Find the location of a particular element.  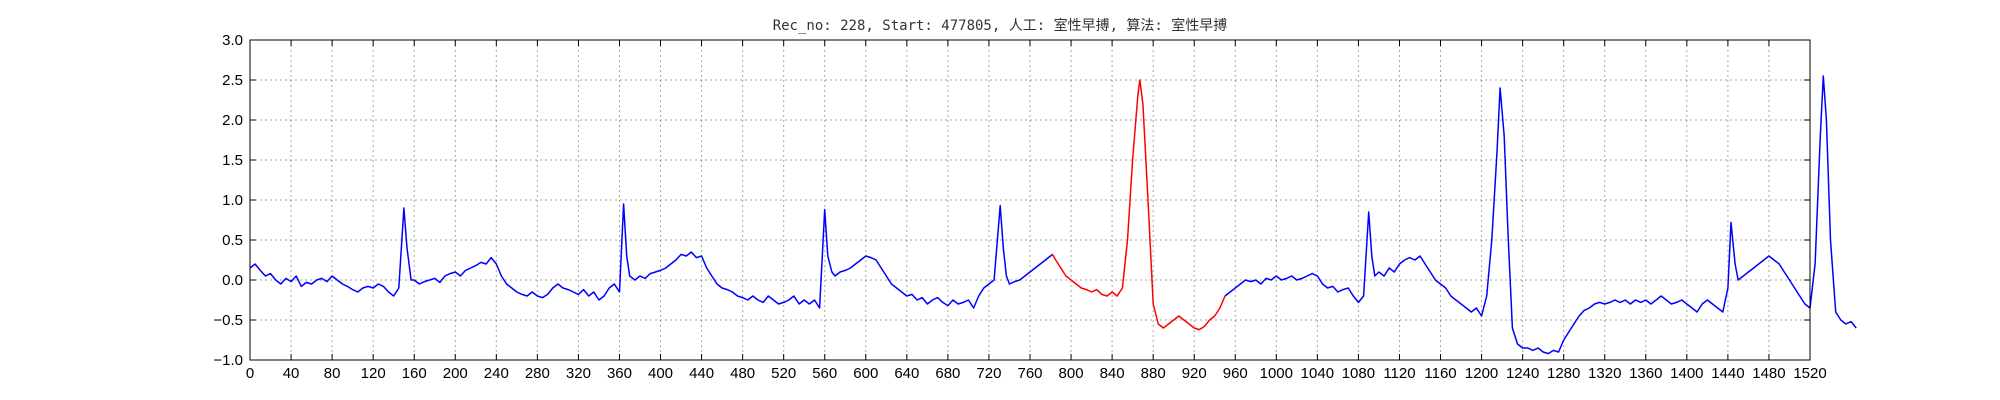

x-tick-label: 600 is located at coordinates (865, 373).